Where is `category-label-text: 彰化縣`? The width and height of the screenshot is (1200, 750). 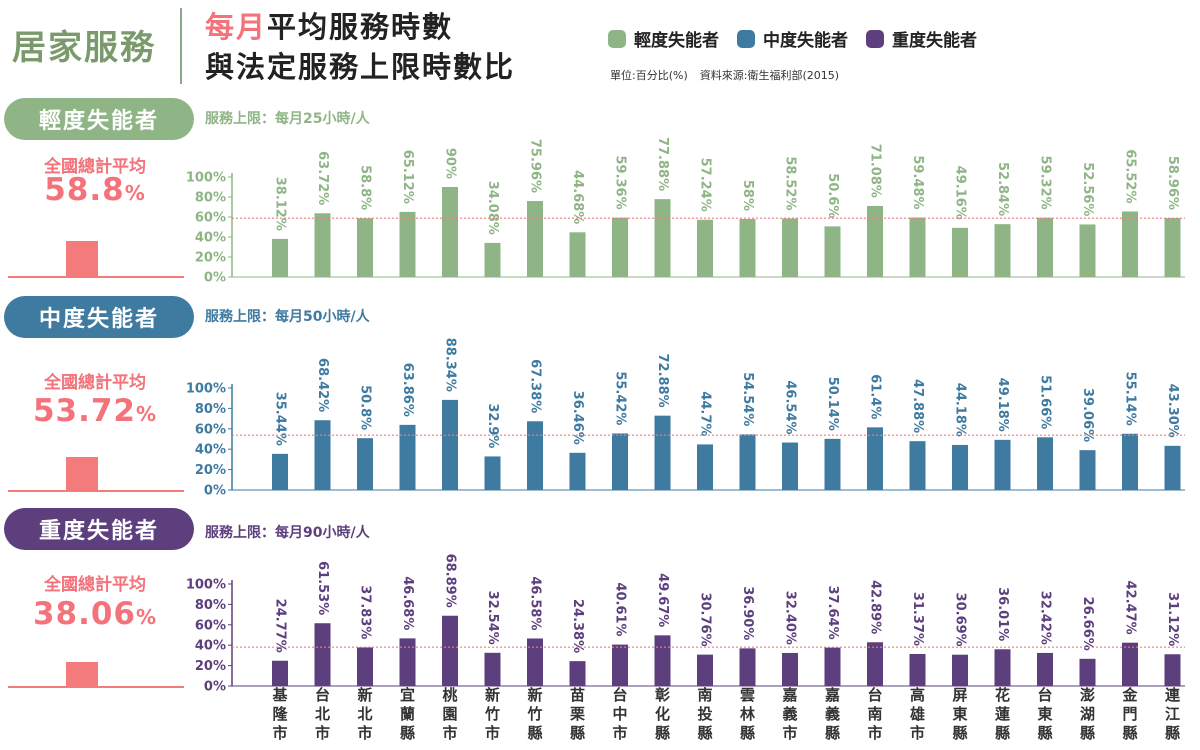
category-label-text: 彰化縣 is located at coordinates (662, 714).